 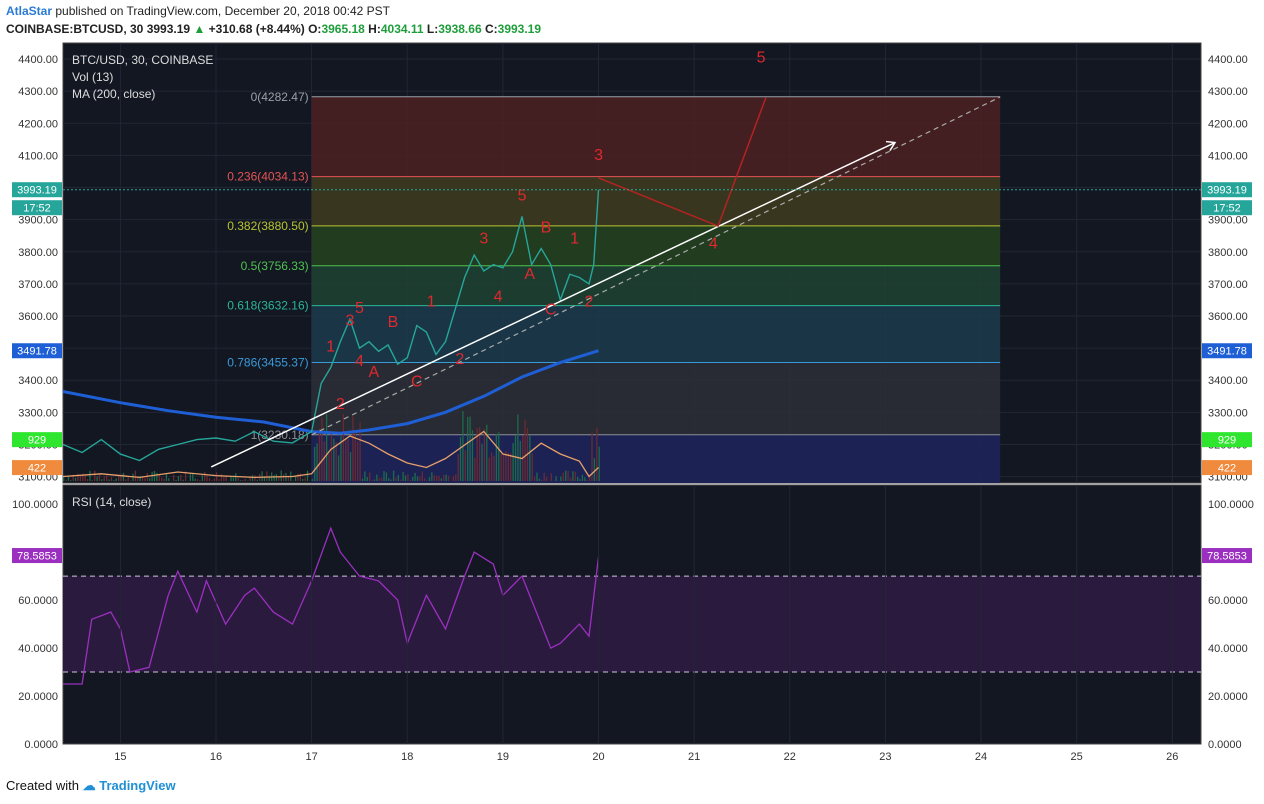 I want to click on price-tick-left: 3300.00, so click(x=38, y=413).